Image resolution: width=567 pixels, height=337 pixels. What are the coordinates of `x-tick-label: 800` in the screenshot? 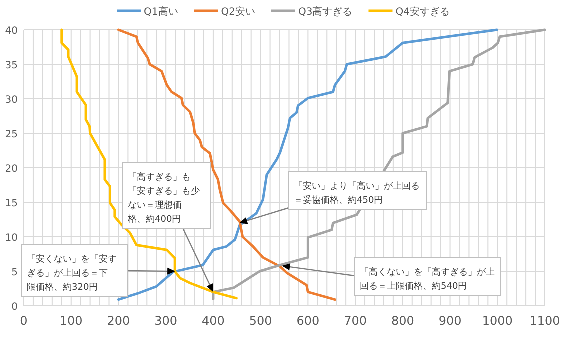 It's located at (402, 321).